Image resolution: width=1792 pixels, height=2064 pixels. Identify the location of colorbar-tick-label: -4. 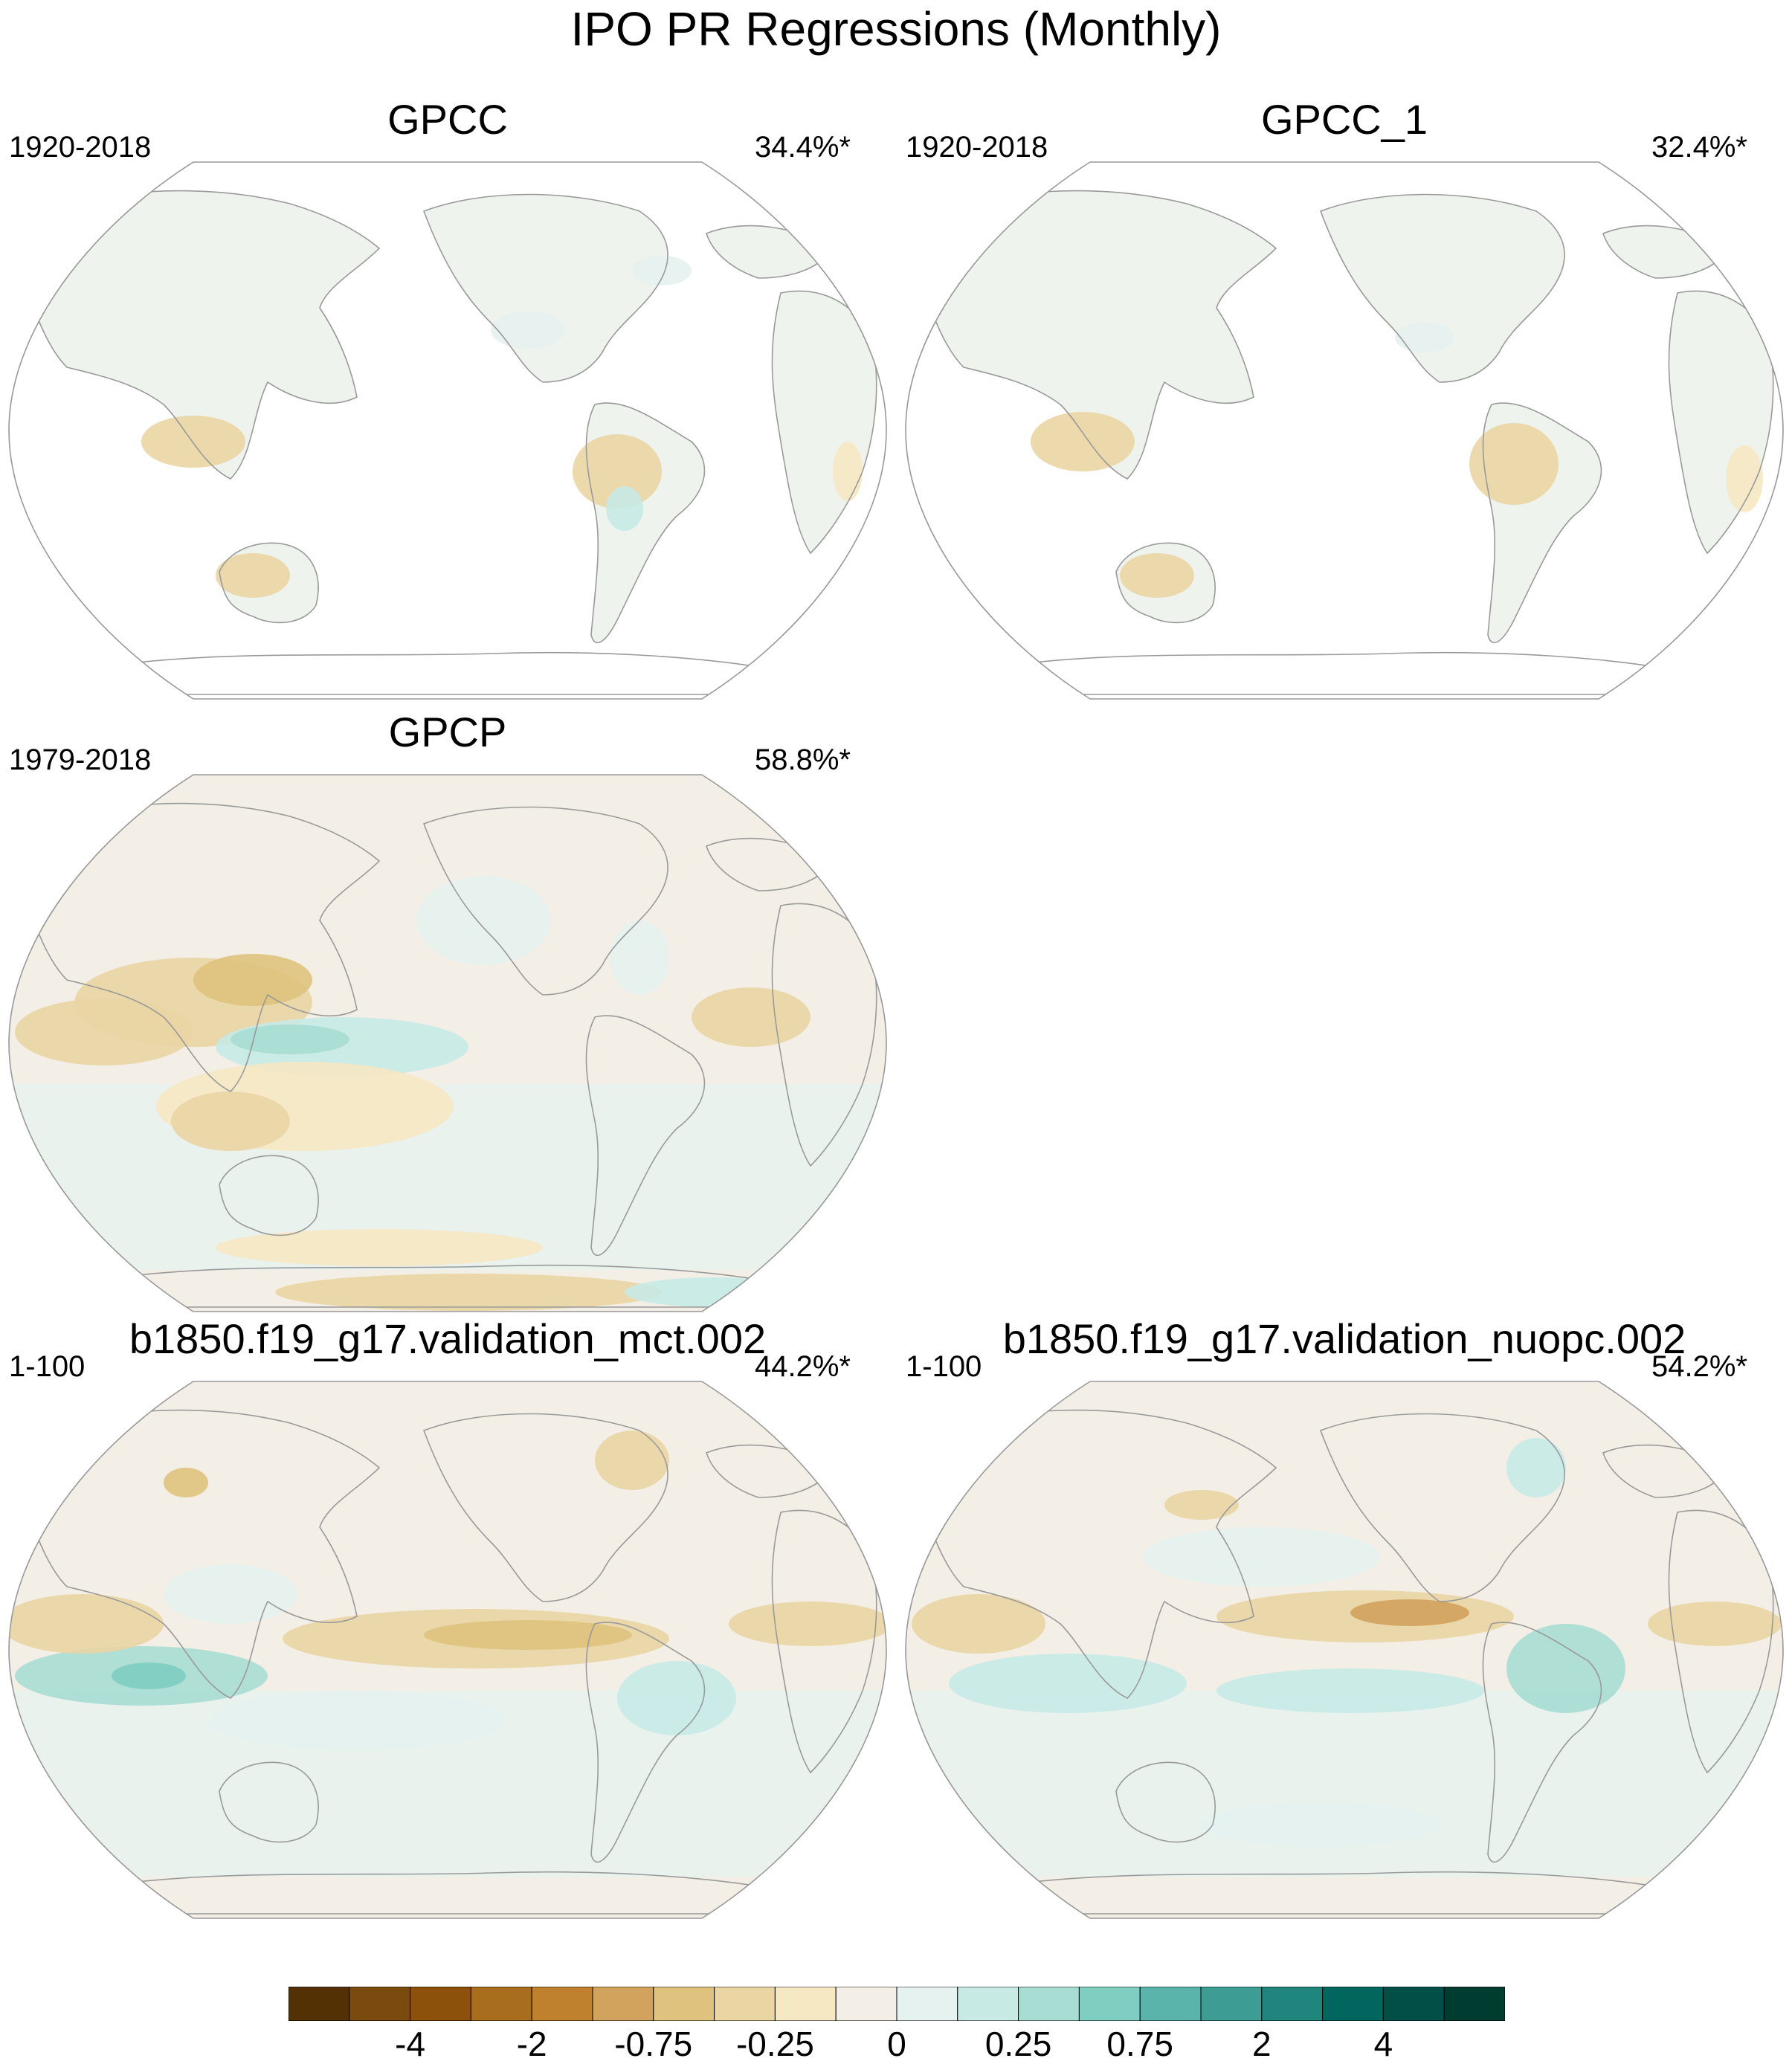
(410, 2044).